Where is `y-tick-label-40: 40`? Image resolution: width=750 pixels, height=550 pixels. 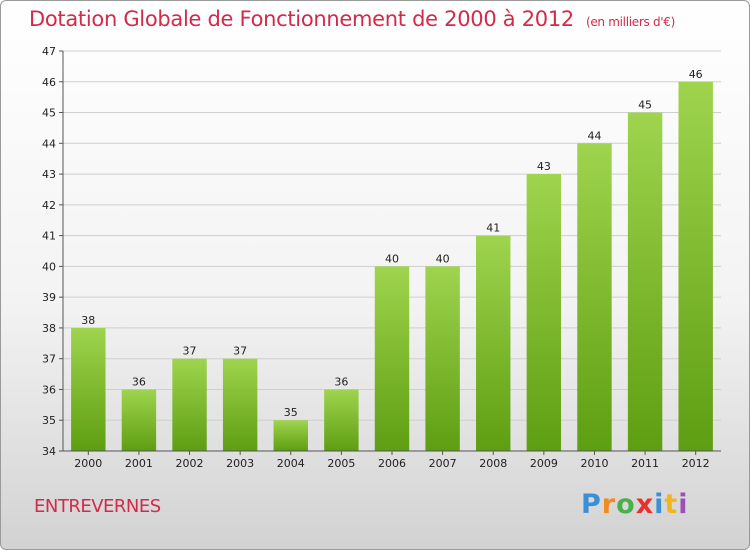
y-tick-label-40: 40 is located at coordinates (49, 266).